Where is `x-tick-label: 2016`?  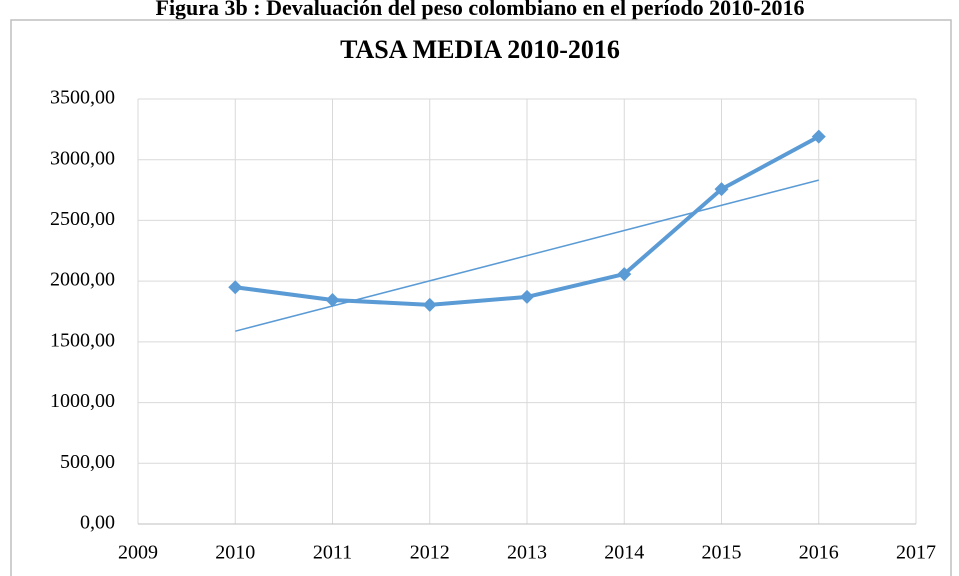 x-tick-label: 2016 is located at coordinates (819, 553).